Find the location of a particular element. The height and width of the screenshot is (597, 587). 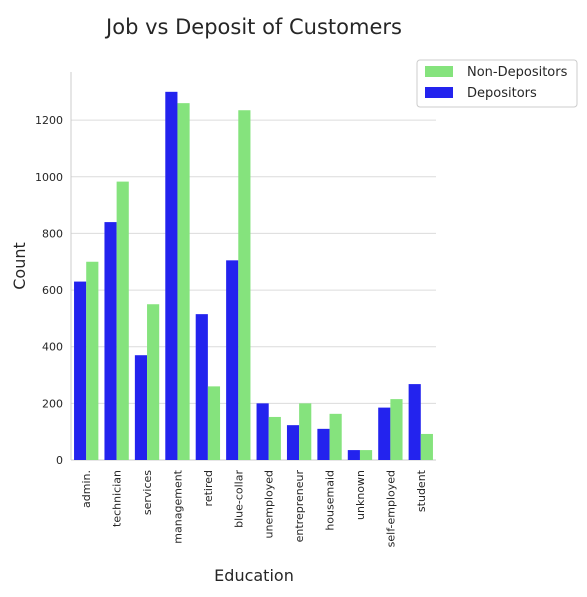

bar-depositors-unemployed is located at coordinates (262, 431).